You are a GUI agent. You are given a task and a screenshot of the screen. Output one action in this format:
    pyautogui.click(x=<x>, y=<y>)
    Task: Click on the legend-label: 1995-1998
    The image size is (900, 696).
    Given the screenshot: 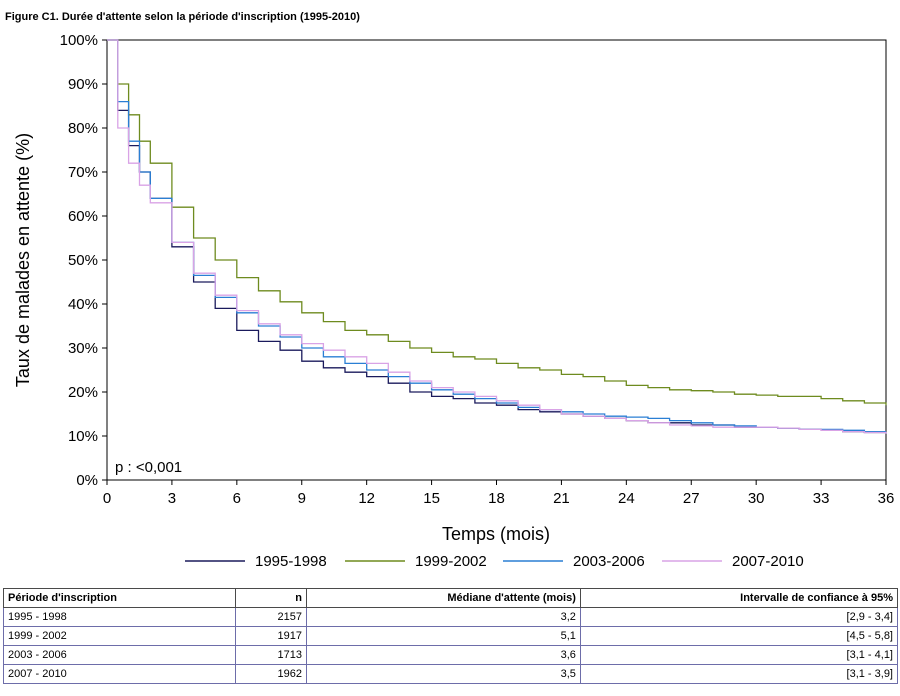 What is the action you would take?
    pyautogui.click(x=291, y=561)
    